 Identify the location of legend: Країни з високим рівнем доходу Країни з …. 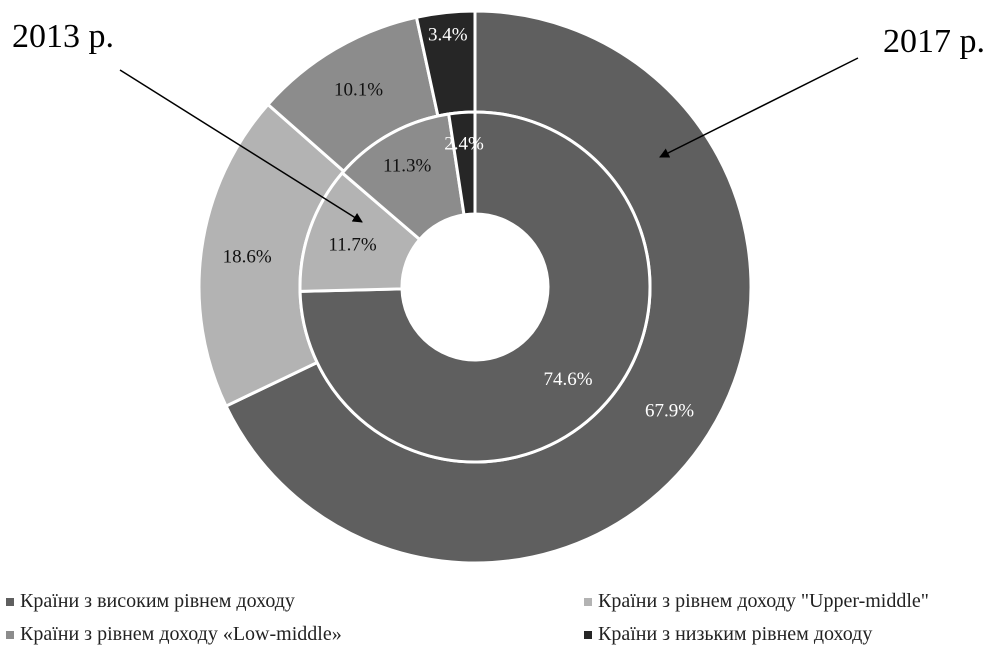
(500, 621).